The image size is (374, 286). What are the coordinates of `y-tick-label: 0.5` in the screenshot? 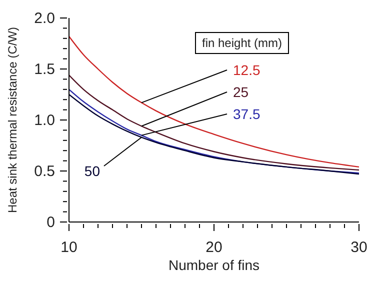 It's located at (44, 171).